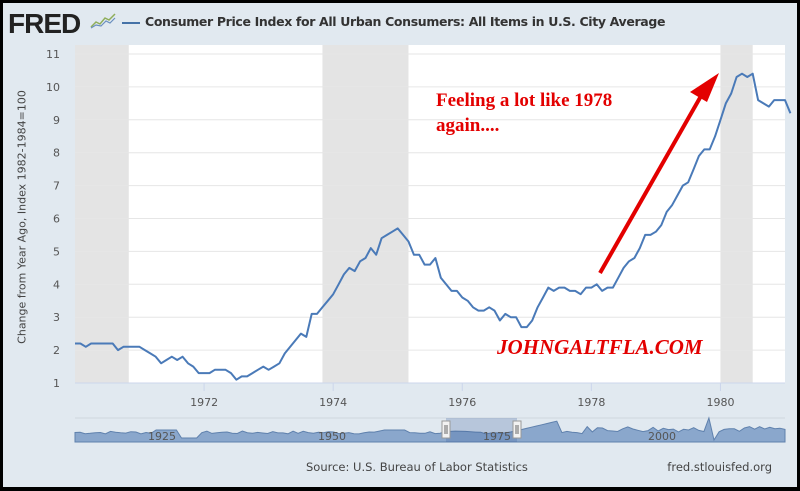 This screenshot has height=491, width=800. What do you see at coordinates (481, 430) in the screenshot?
I see `navigator-selection` at bounding box center [481, 430].